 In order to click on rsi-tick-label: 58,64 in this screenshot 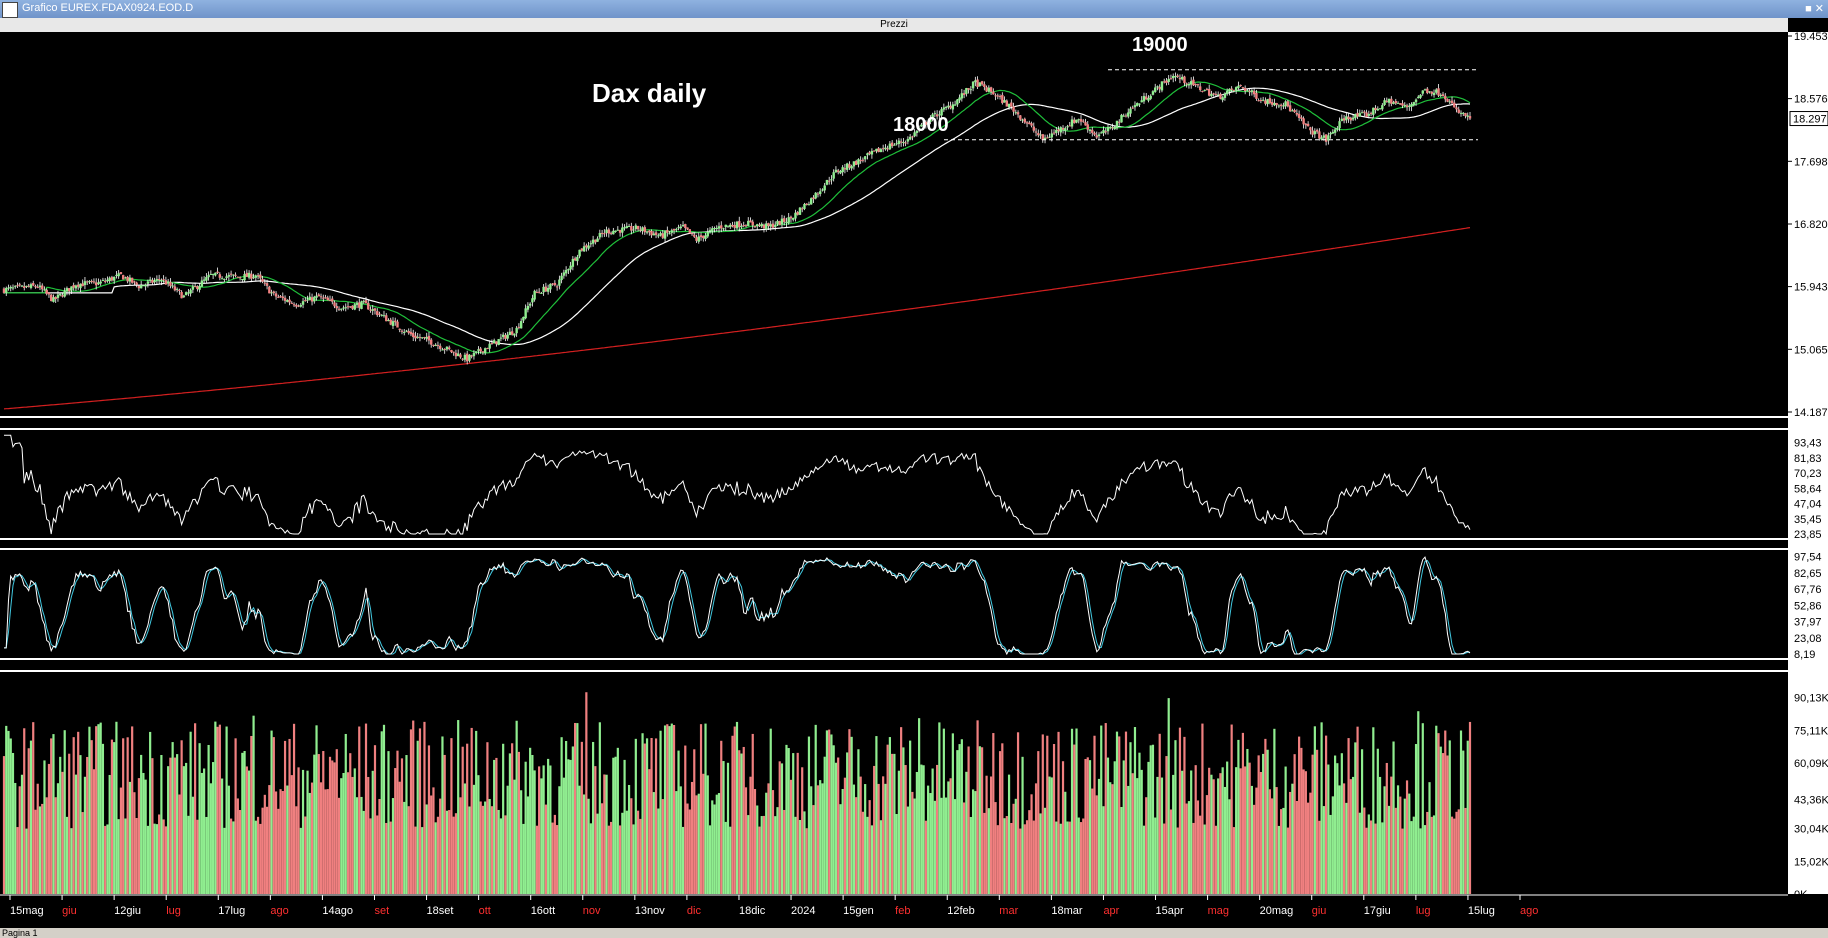, I will do `click(1808, 489)`.